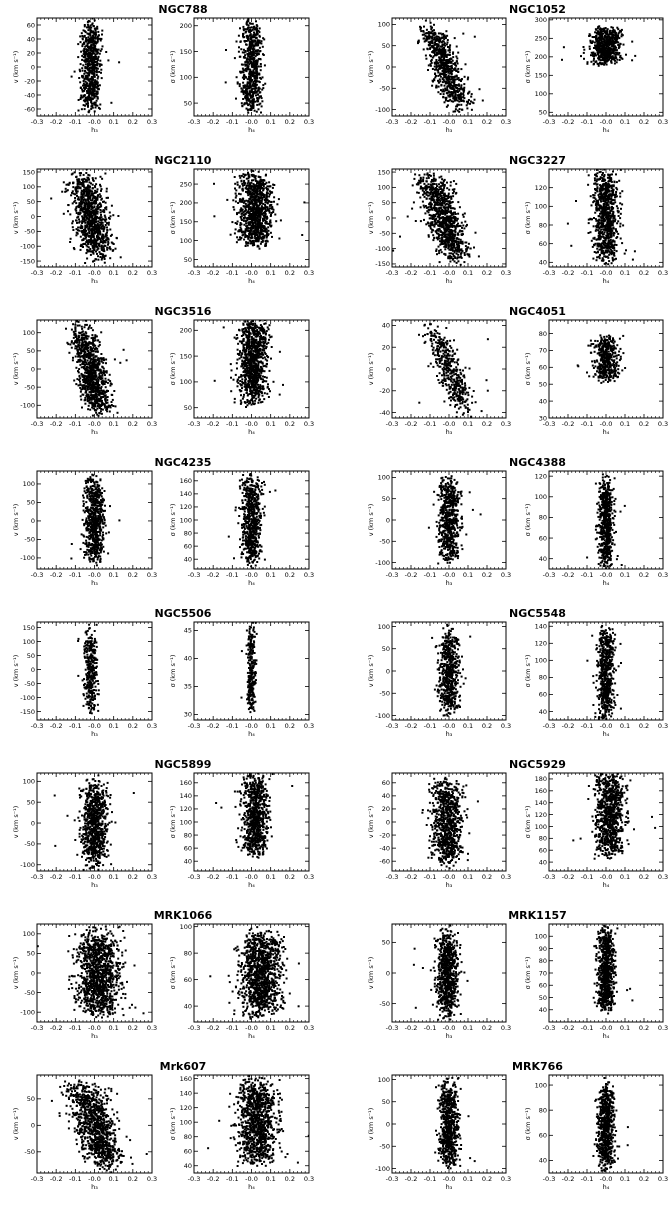  What do you see at coordinates (450, 66) in the screenshot?
I see `point-cloud` at bounding box center [450, 66].